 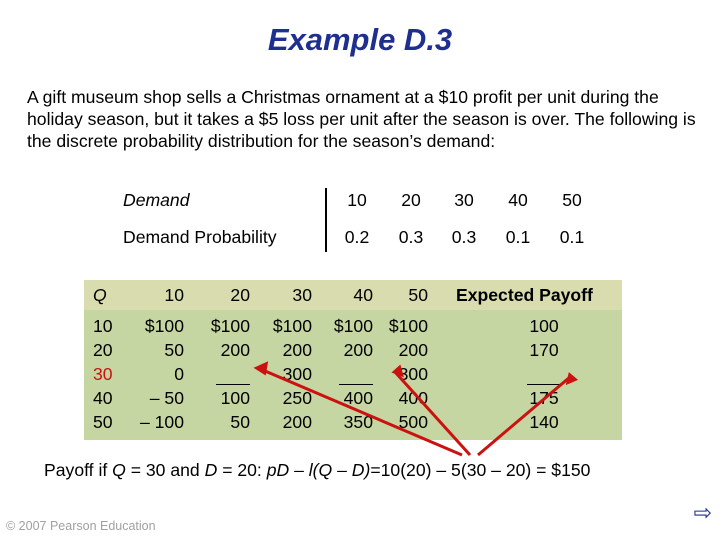 What do you see at coordinates (211, 470) in the screenshot?
I see `note-d-variable: D` at bounding box center [211, 470].